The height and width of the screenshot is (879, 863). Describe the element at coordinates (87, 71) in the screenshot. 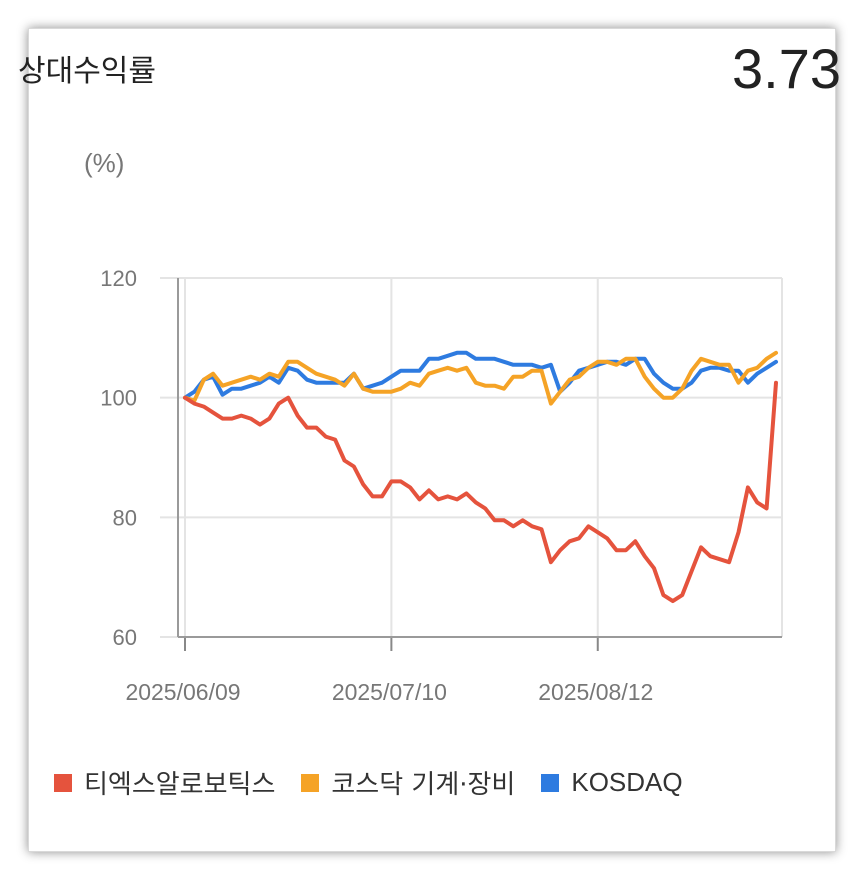

I see `card-title: 상대수익률` at that location.